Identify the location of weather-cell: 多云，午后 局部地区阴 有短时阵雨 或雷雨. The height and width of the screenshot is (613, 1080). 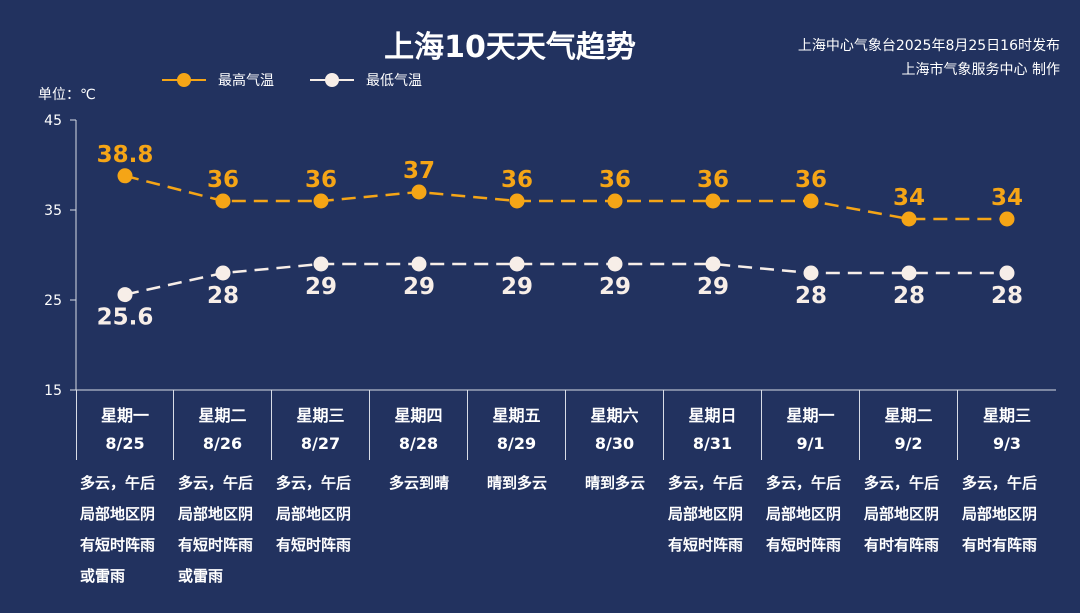
(223, 526).